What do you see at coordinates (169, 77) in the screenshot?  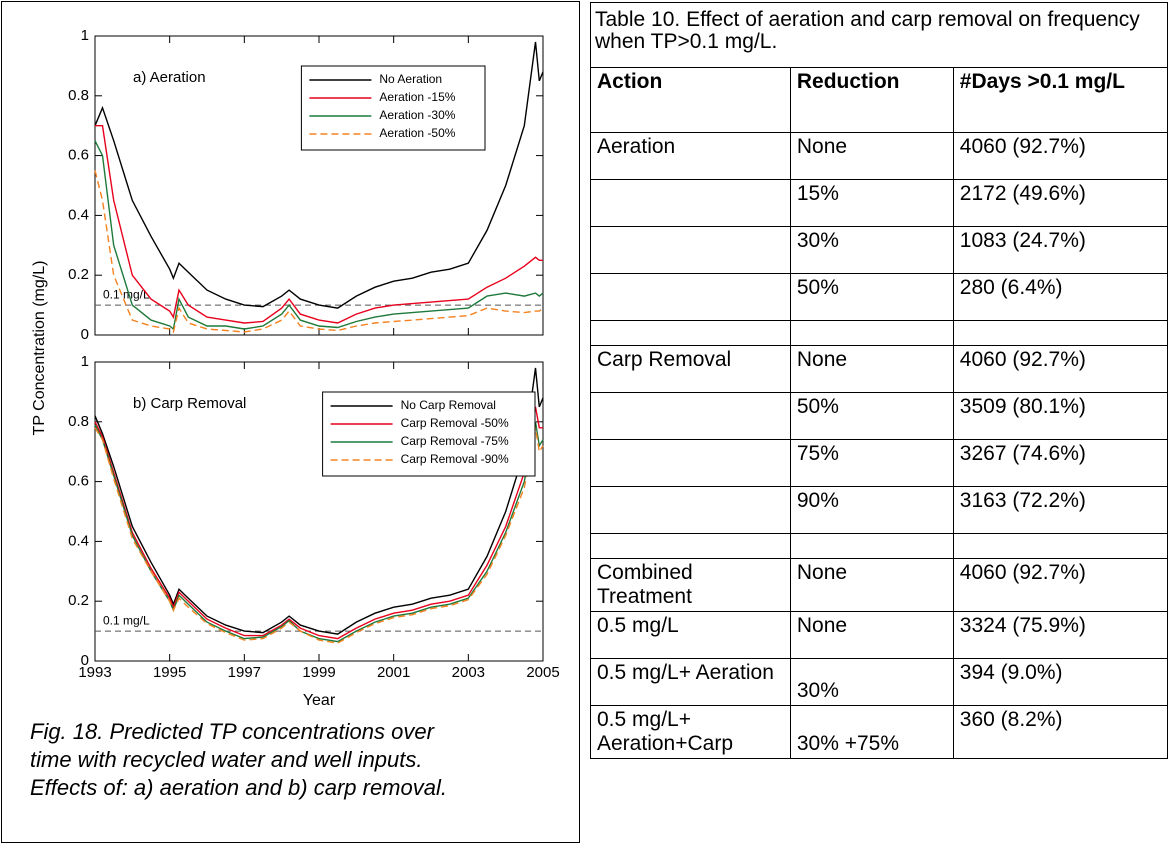 I see `panel-label: a) Aeration` at bounding box center [169, 77].